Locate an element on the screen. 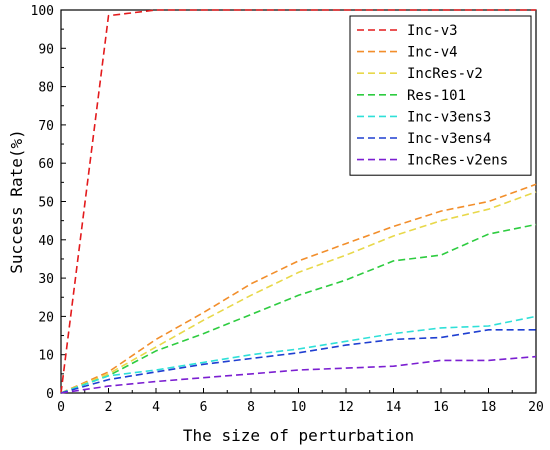 The image size is (550, 450). x-tick-label: 2 is located at coordinates (109, 407).